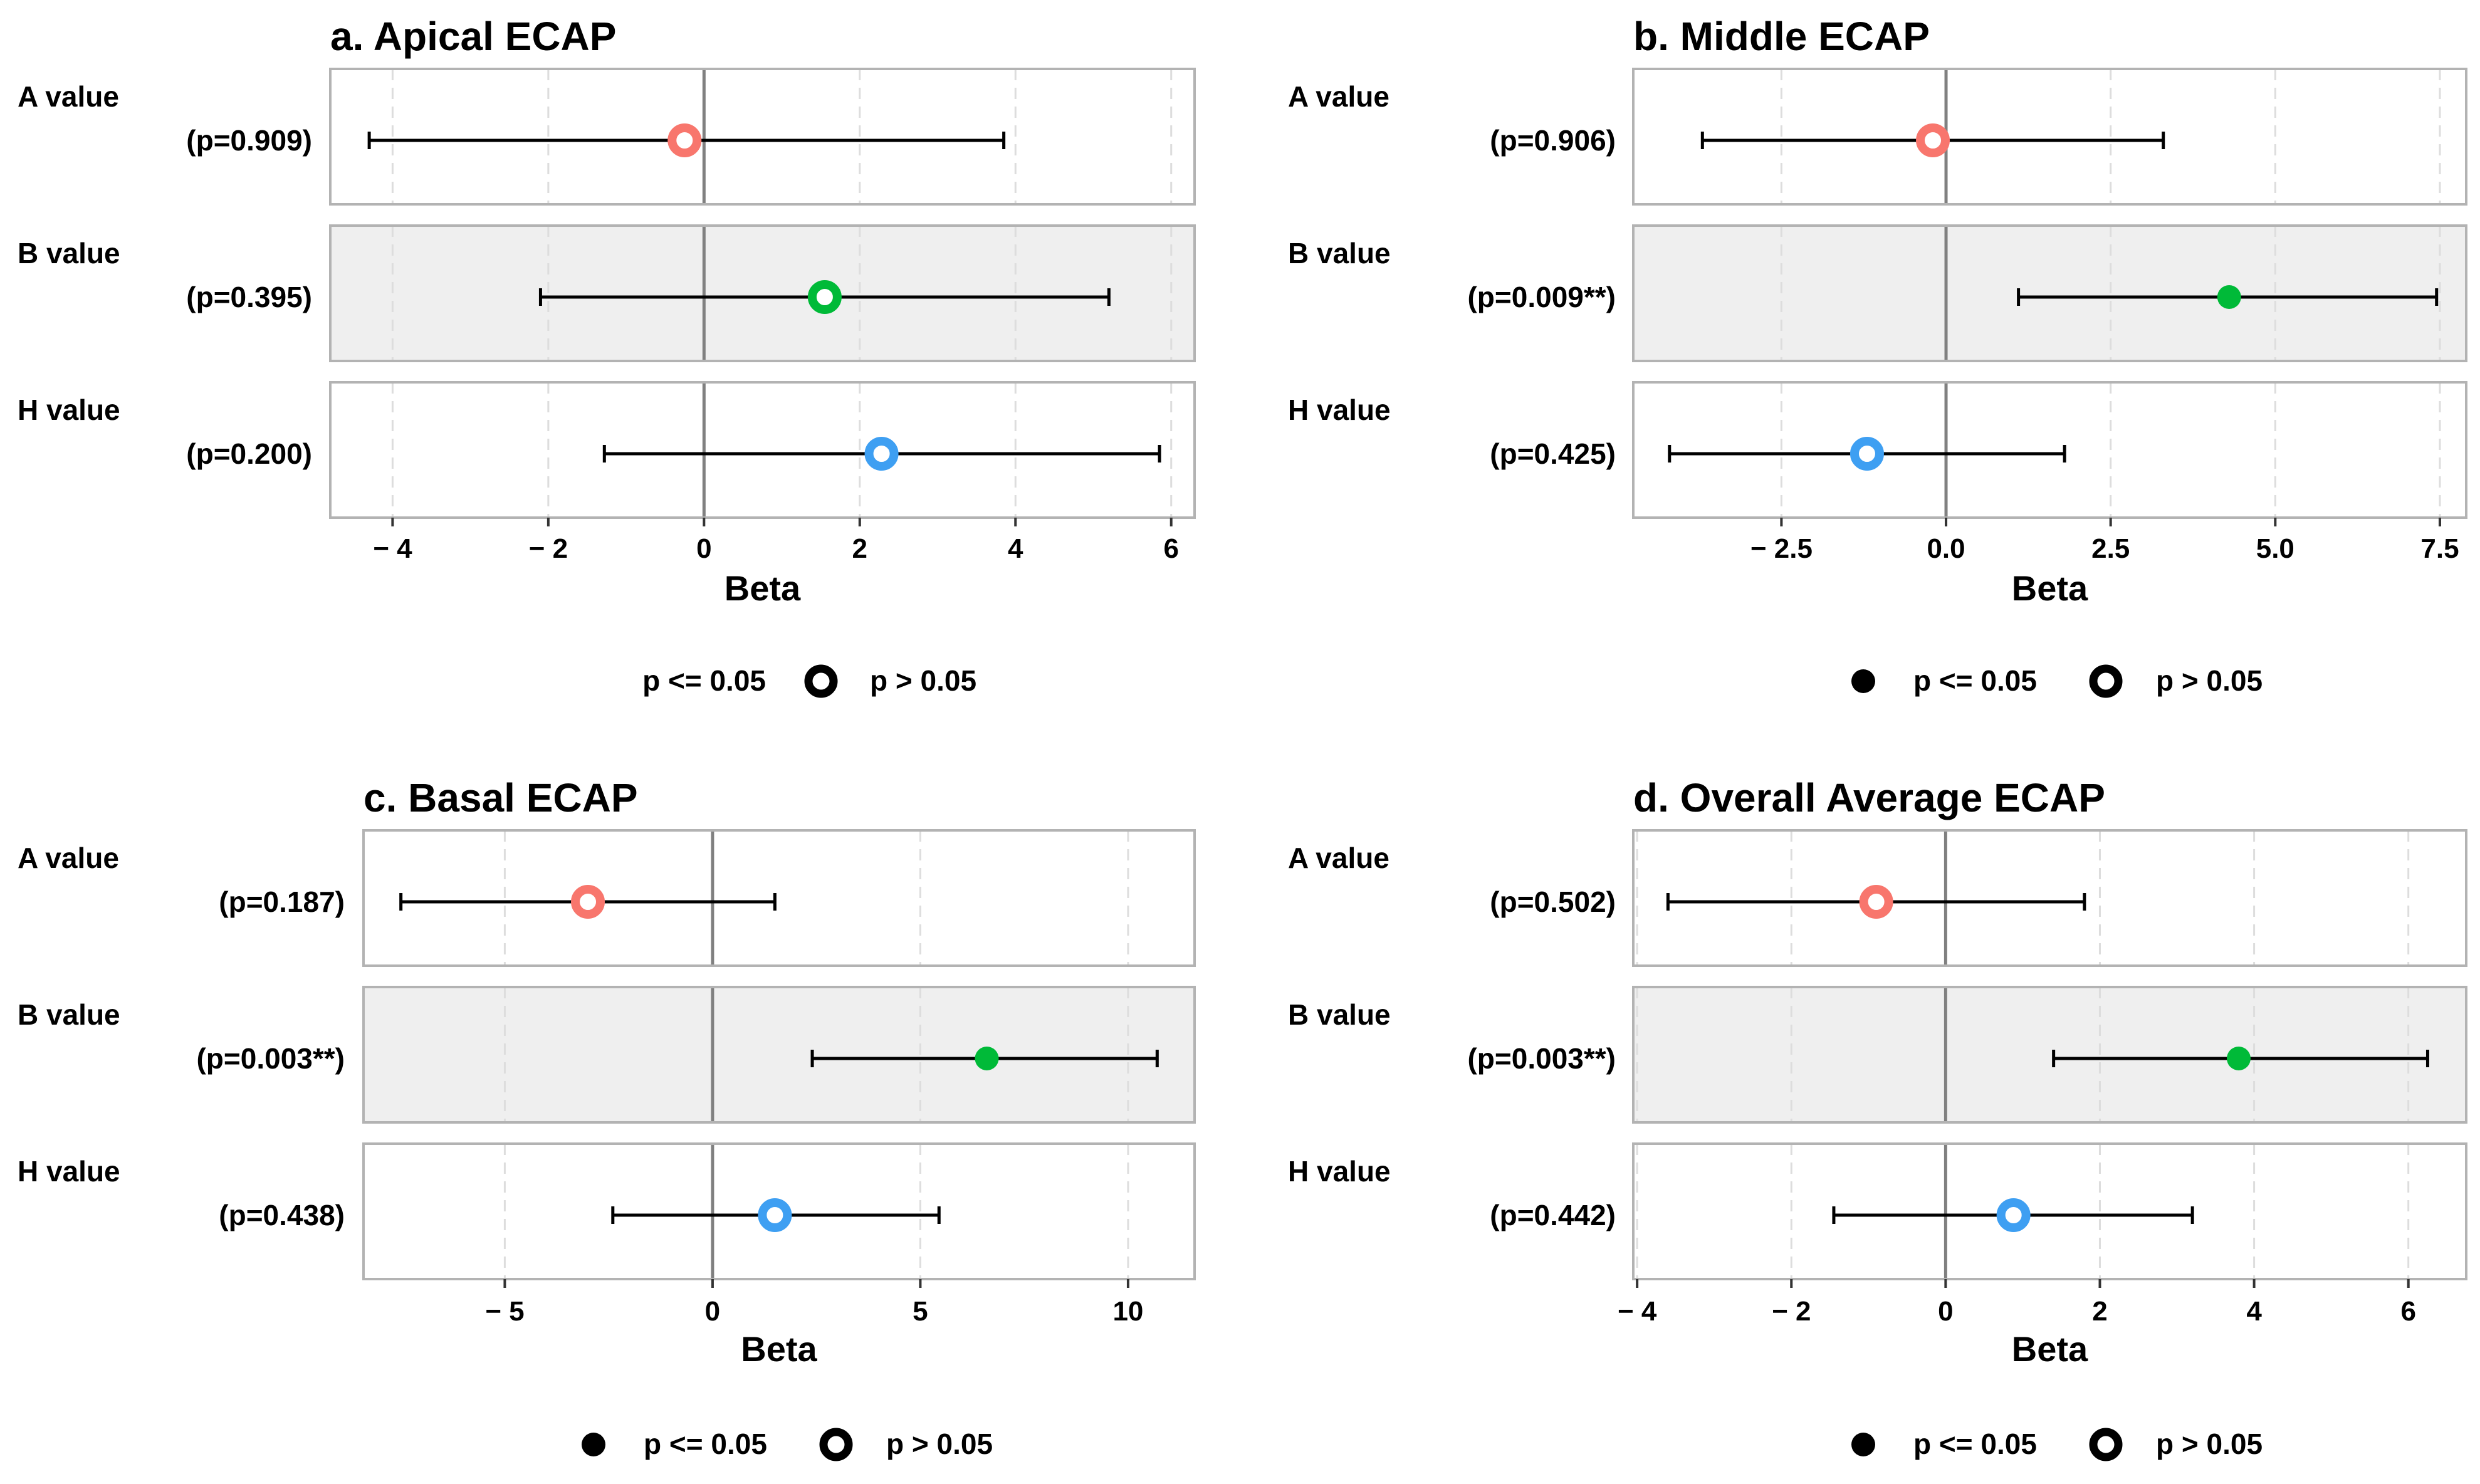 The height and width of the screenshot is (1484, 2480). I want to click on p-value-label: (p=0.187), so click(282, 902).